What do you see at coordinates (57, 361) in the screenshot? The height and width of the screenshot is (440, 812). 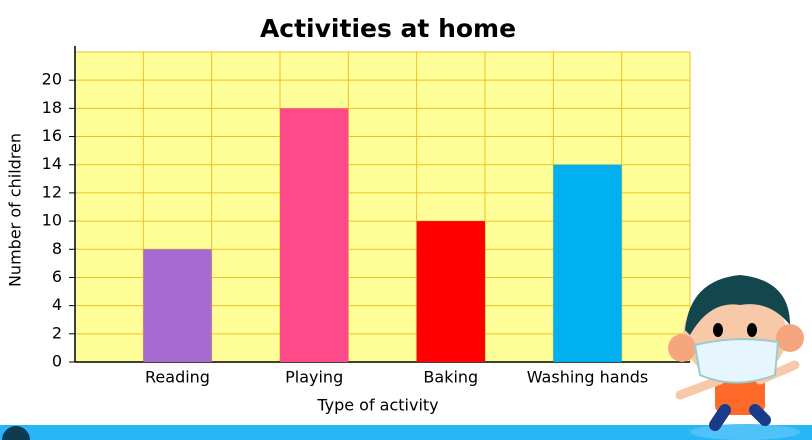 I see `y-tick-label: 0` at bounding box center [57, 361].